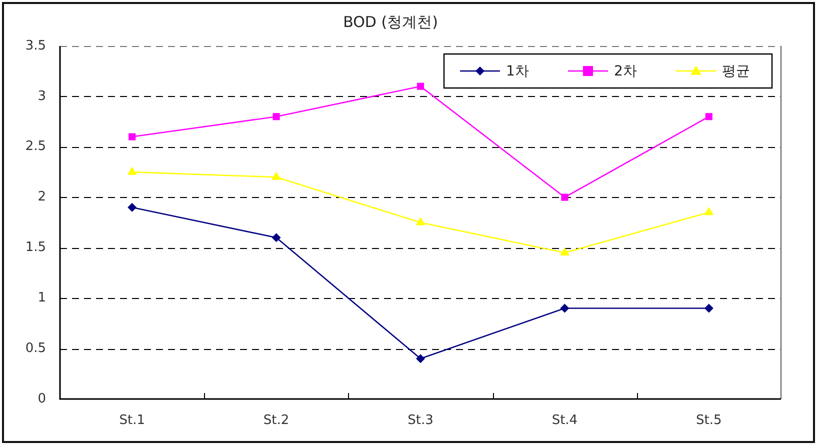 The width and height of the screenshot is (817, 446). I want to click on y-tick-label: 3.5, so click(35, 46).